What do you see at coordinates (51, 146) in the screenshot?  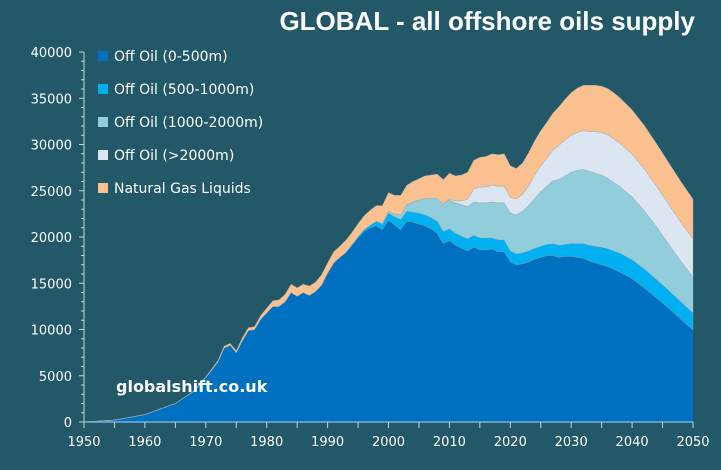 I see `y-tick-label: 30000` at bounding box center [51, 146].